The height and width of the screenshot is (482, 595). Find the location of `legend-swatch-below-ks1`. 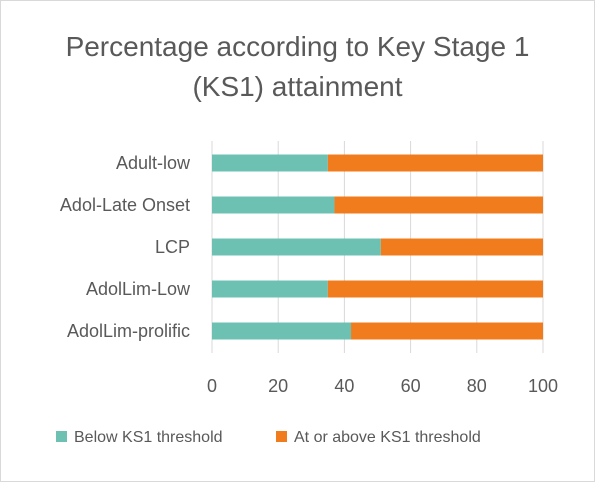

legend-swatch-below-ks1 is located at coordinates (61, 436).